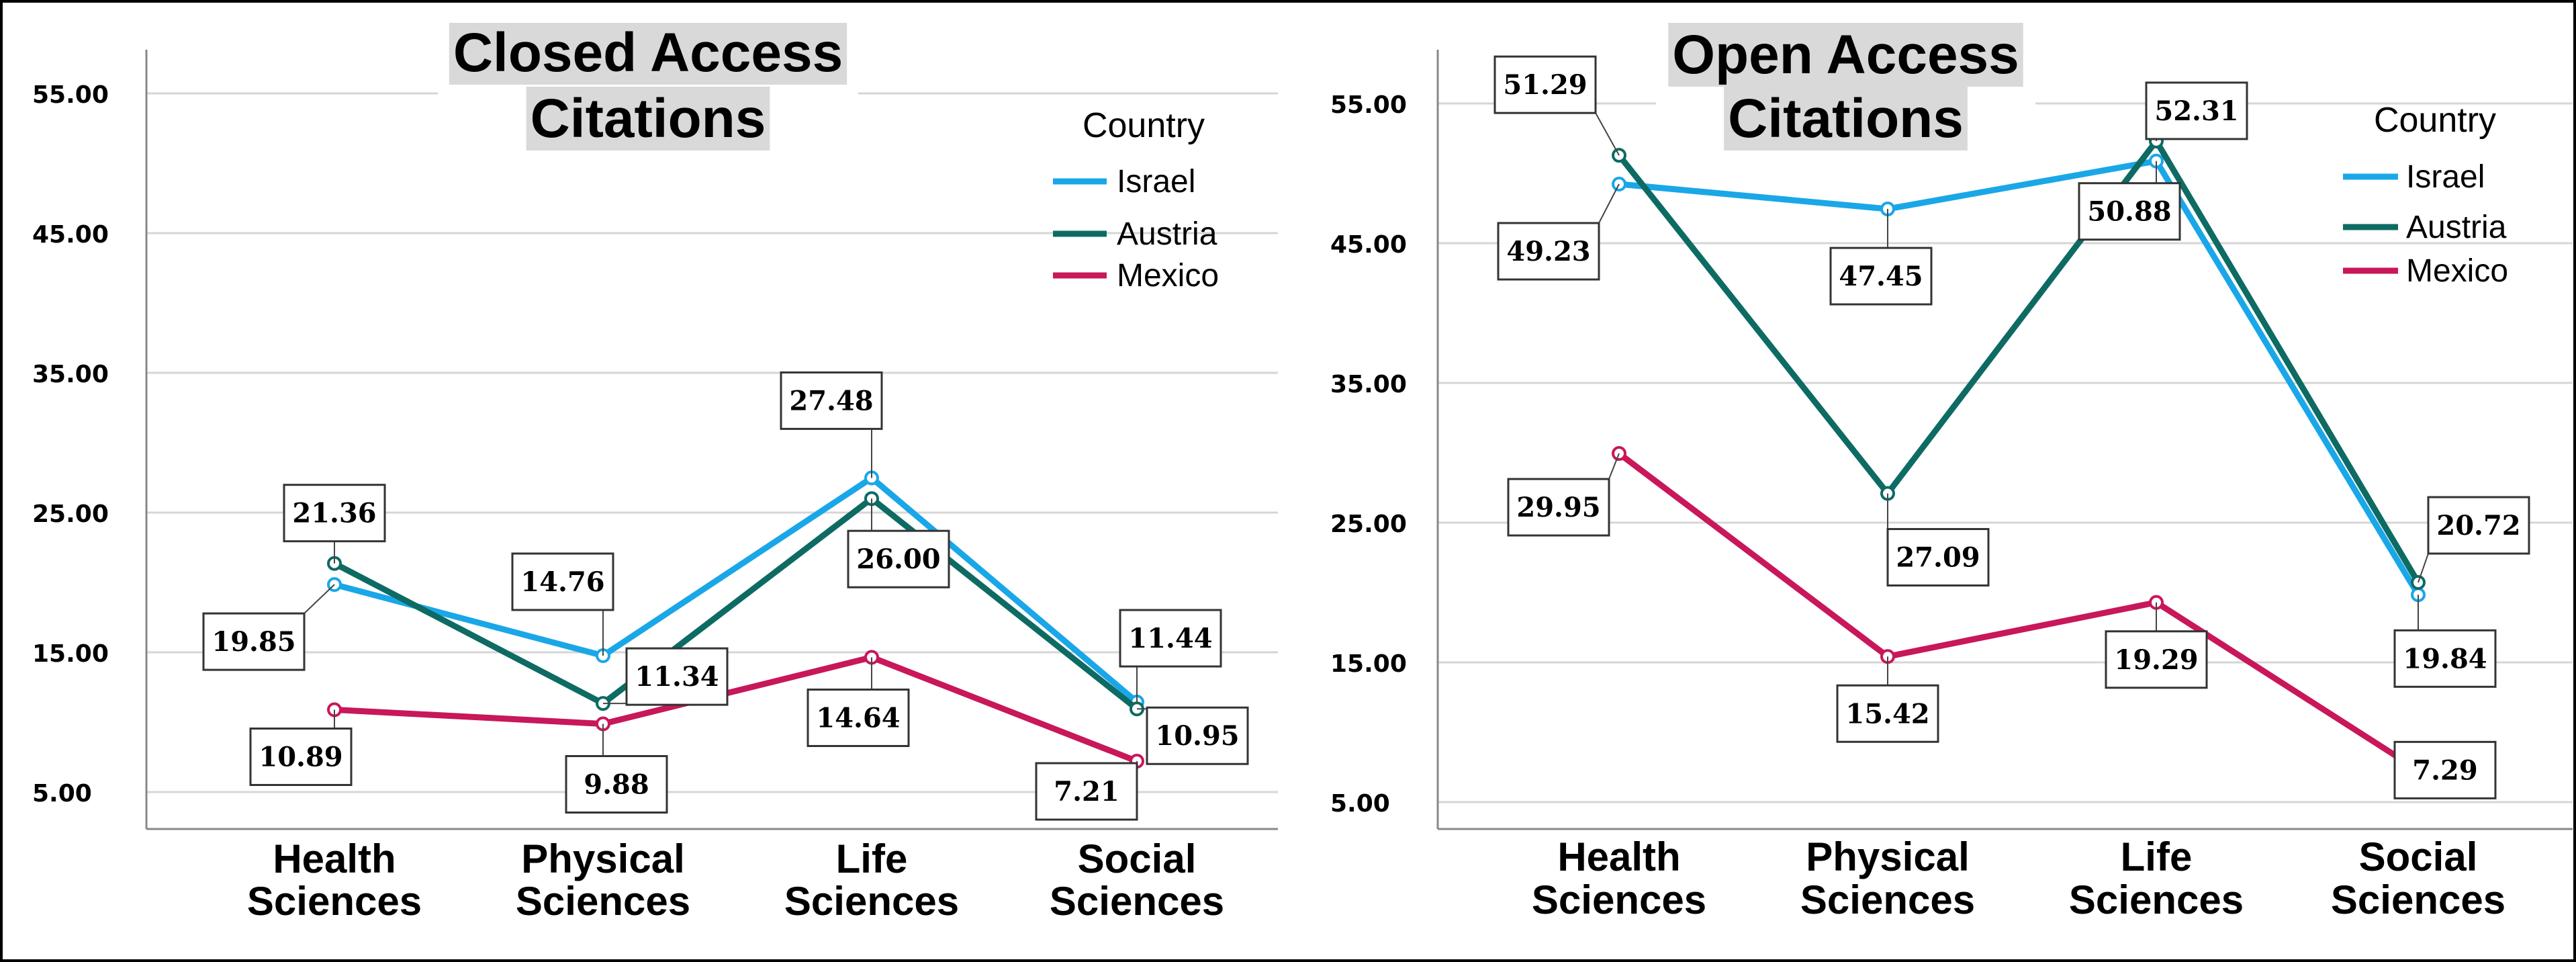 This screenshot has width=2576, height=962. I want to click on data-label: 10.95, so click(1197, 736).